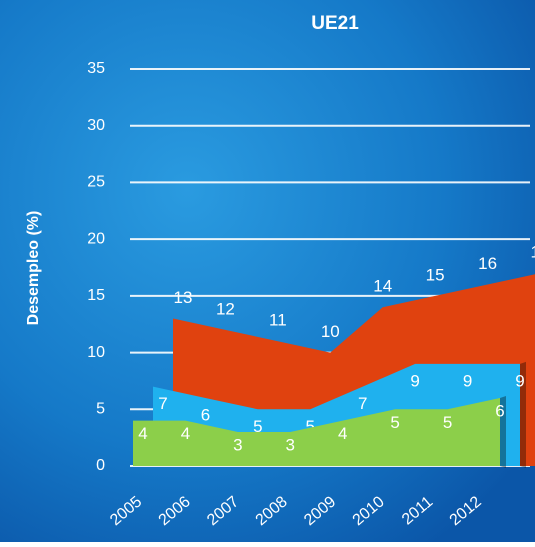  I want to click on data-label: 17, so click(533, 252).